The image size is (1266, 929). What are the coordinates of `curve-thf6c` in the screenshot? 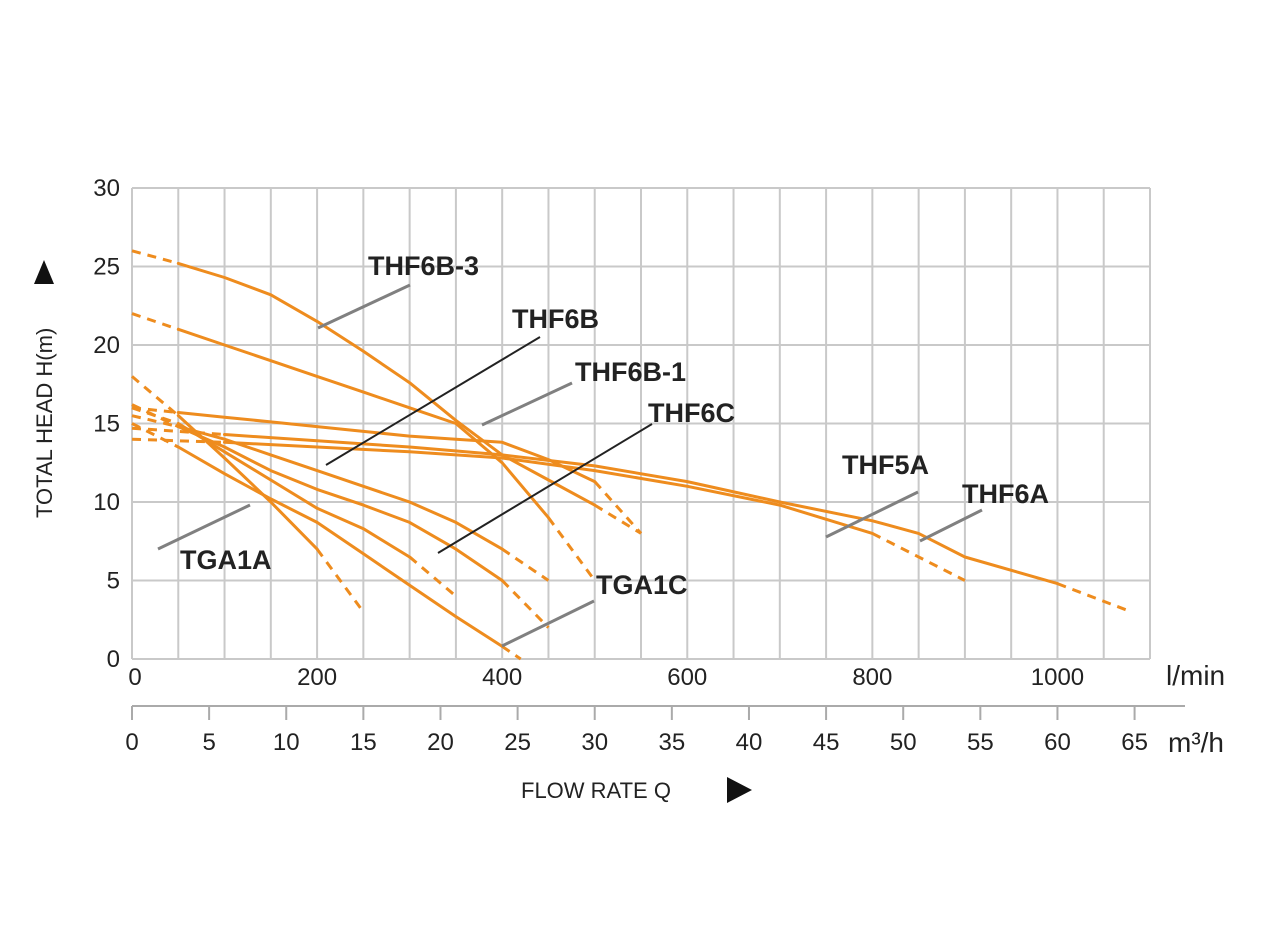 It's located at (340, 488).